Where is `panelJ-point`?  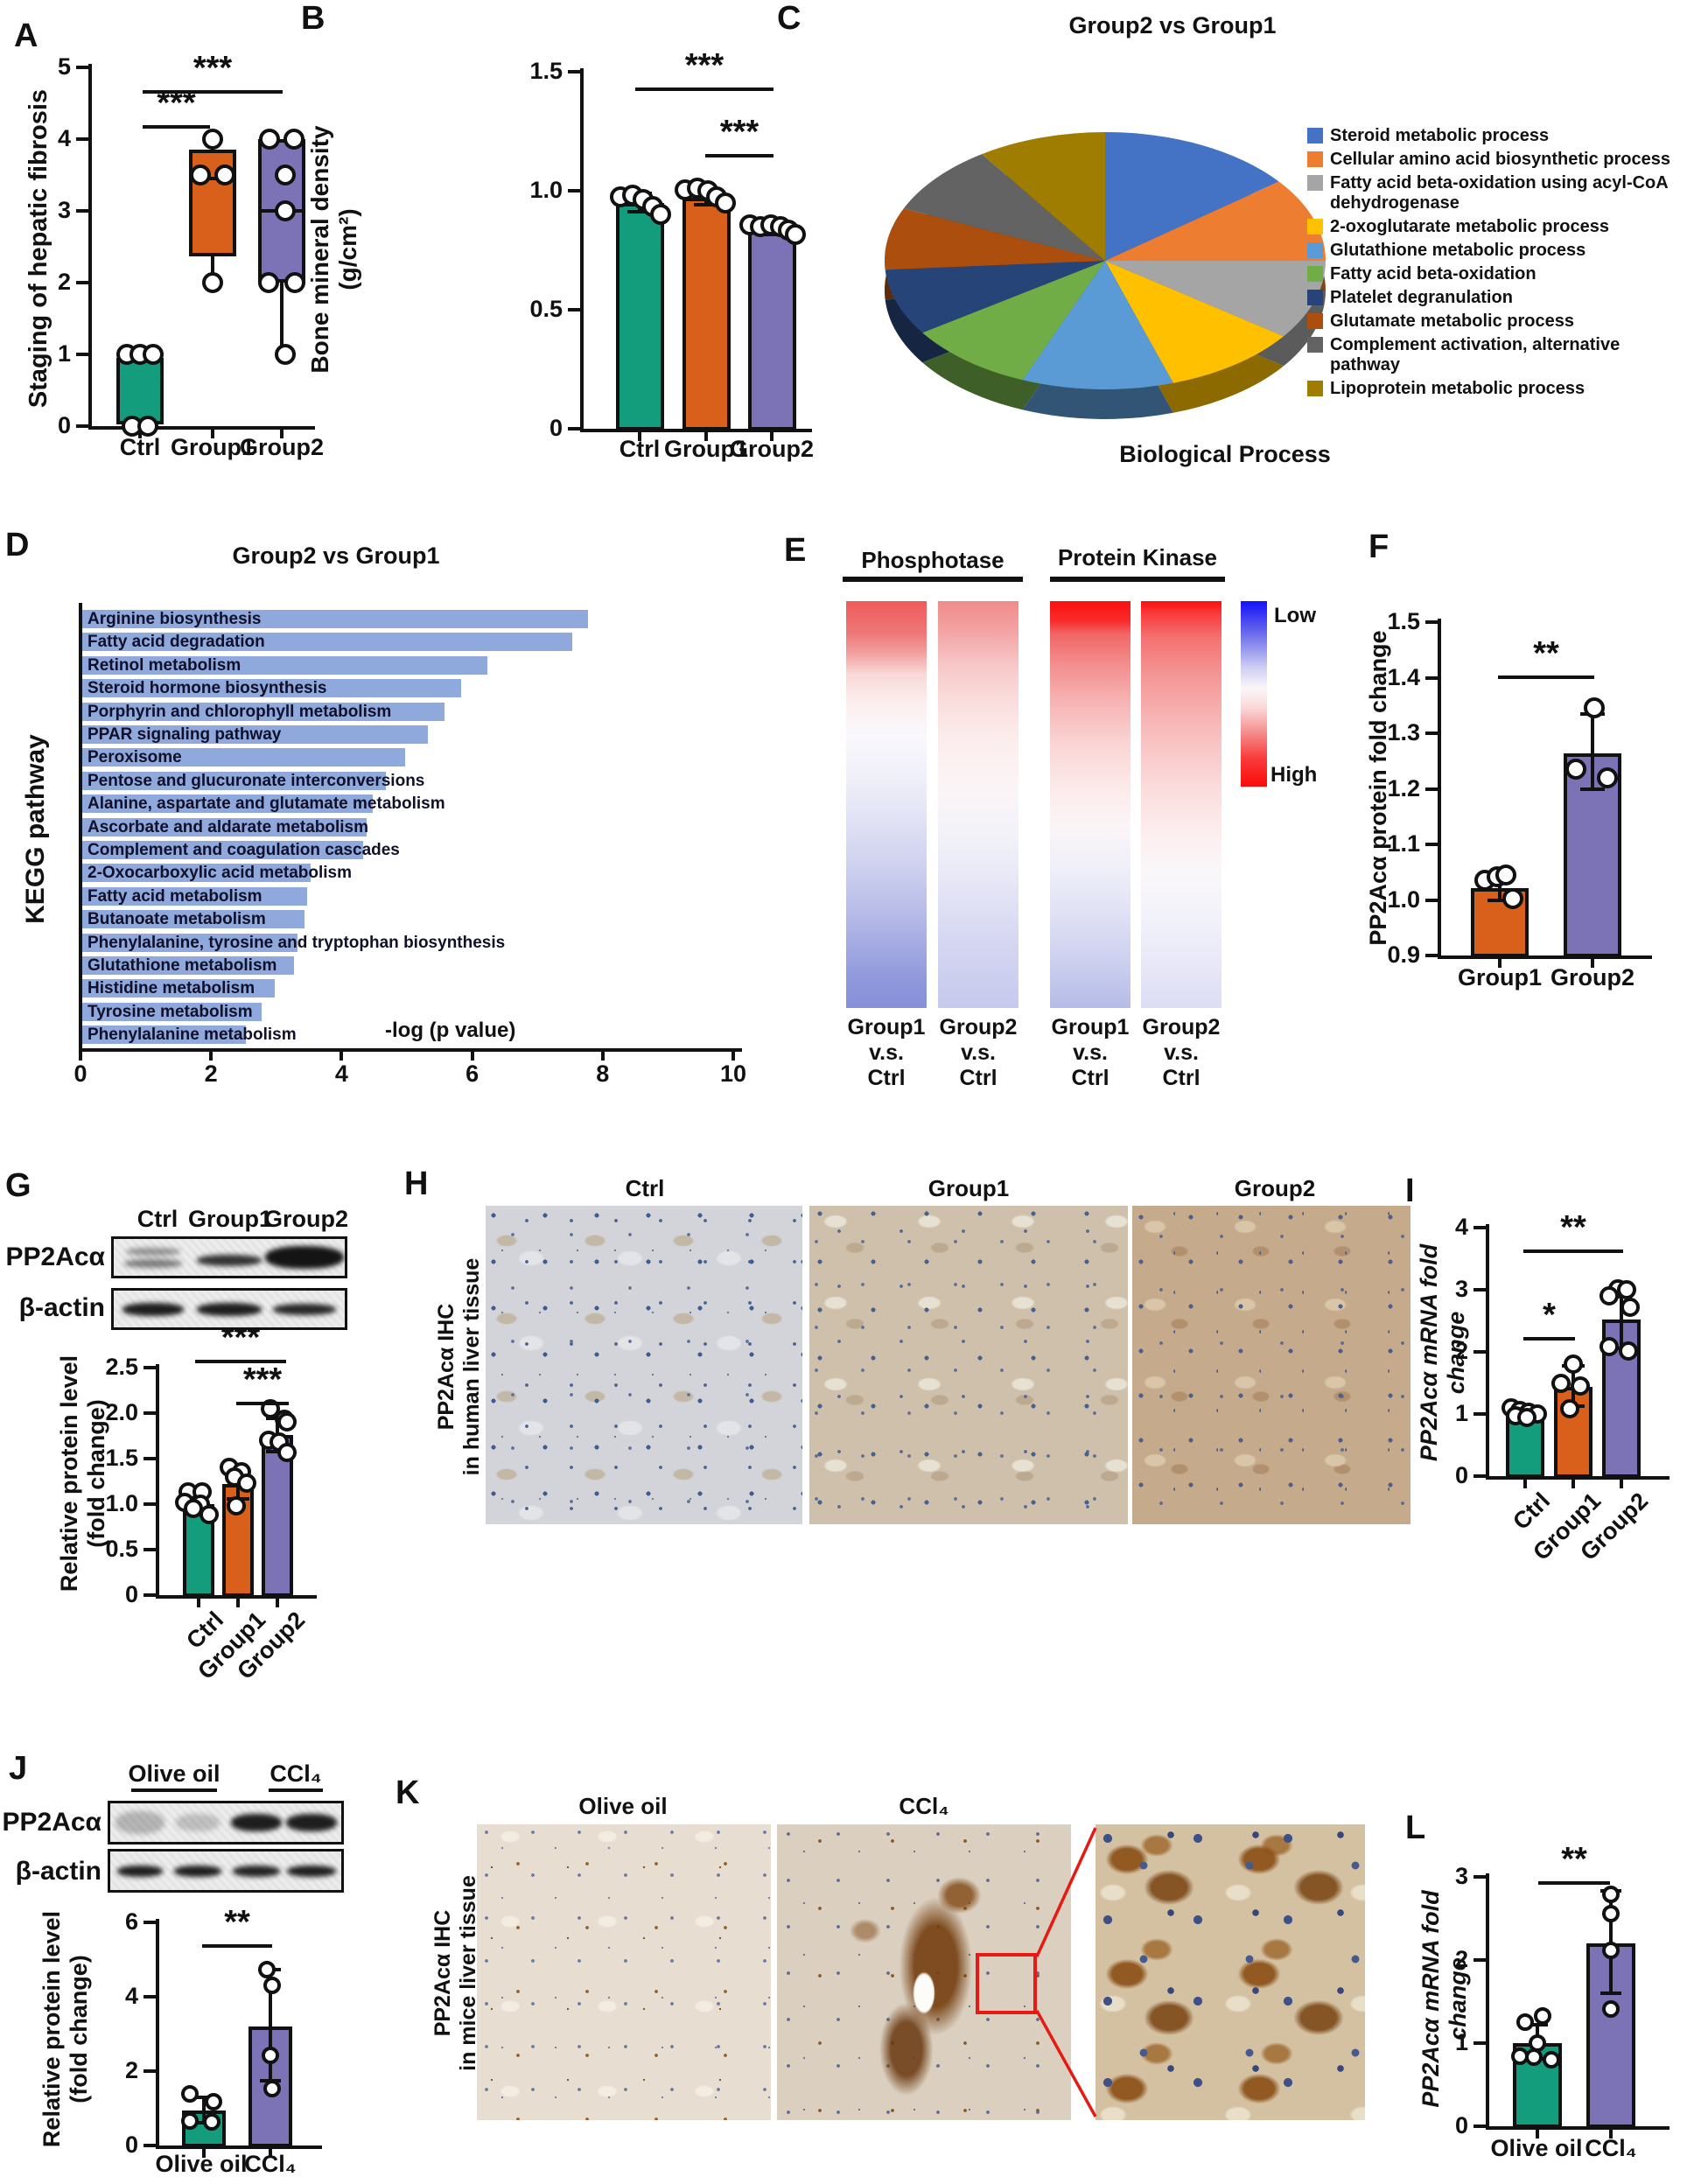
panelJ-point is located at coordinates (190, 2120).